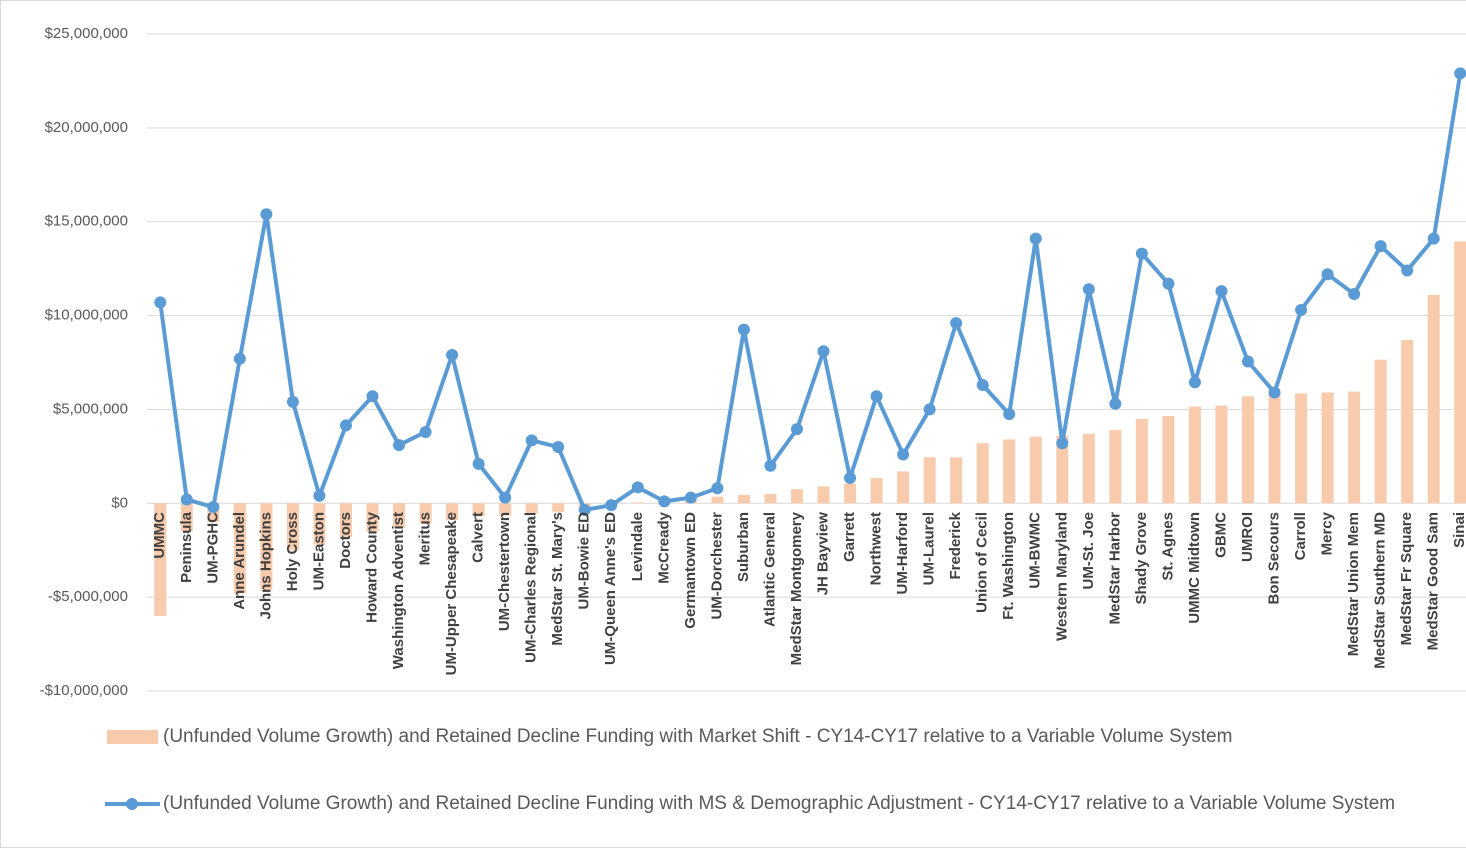 This screenshot has width=1466, height=848. I want to click on x-tick-label: UM-Harford, so click(902, 553).